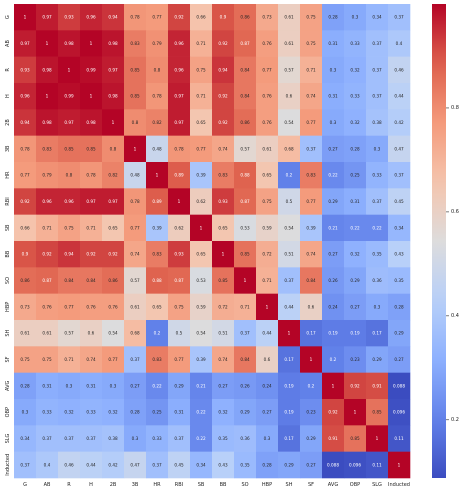 This screenshot has width=474, height=504. Describe the element at coordinates (355, 280) in the screenshot. I see `heatmap-cell-SO-OBP` at that location.